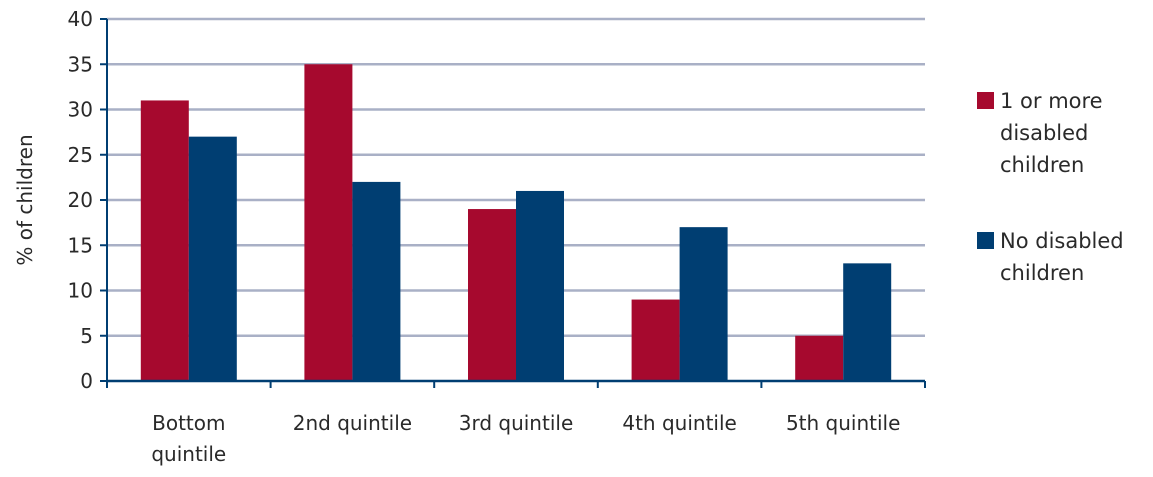 This screenshot has width=1153, height=477. I want to click on y-tick-label: 25, so click(80, 155).